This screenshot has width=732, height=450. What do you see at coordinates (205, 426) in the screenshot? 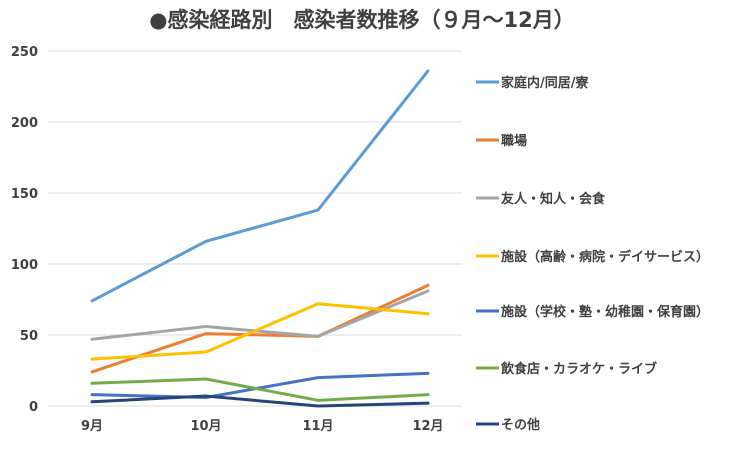
I see `x-tick-label: 10月` at bounding box center [205, 426].